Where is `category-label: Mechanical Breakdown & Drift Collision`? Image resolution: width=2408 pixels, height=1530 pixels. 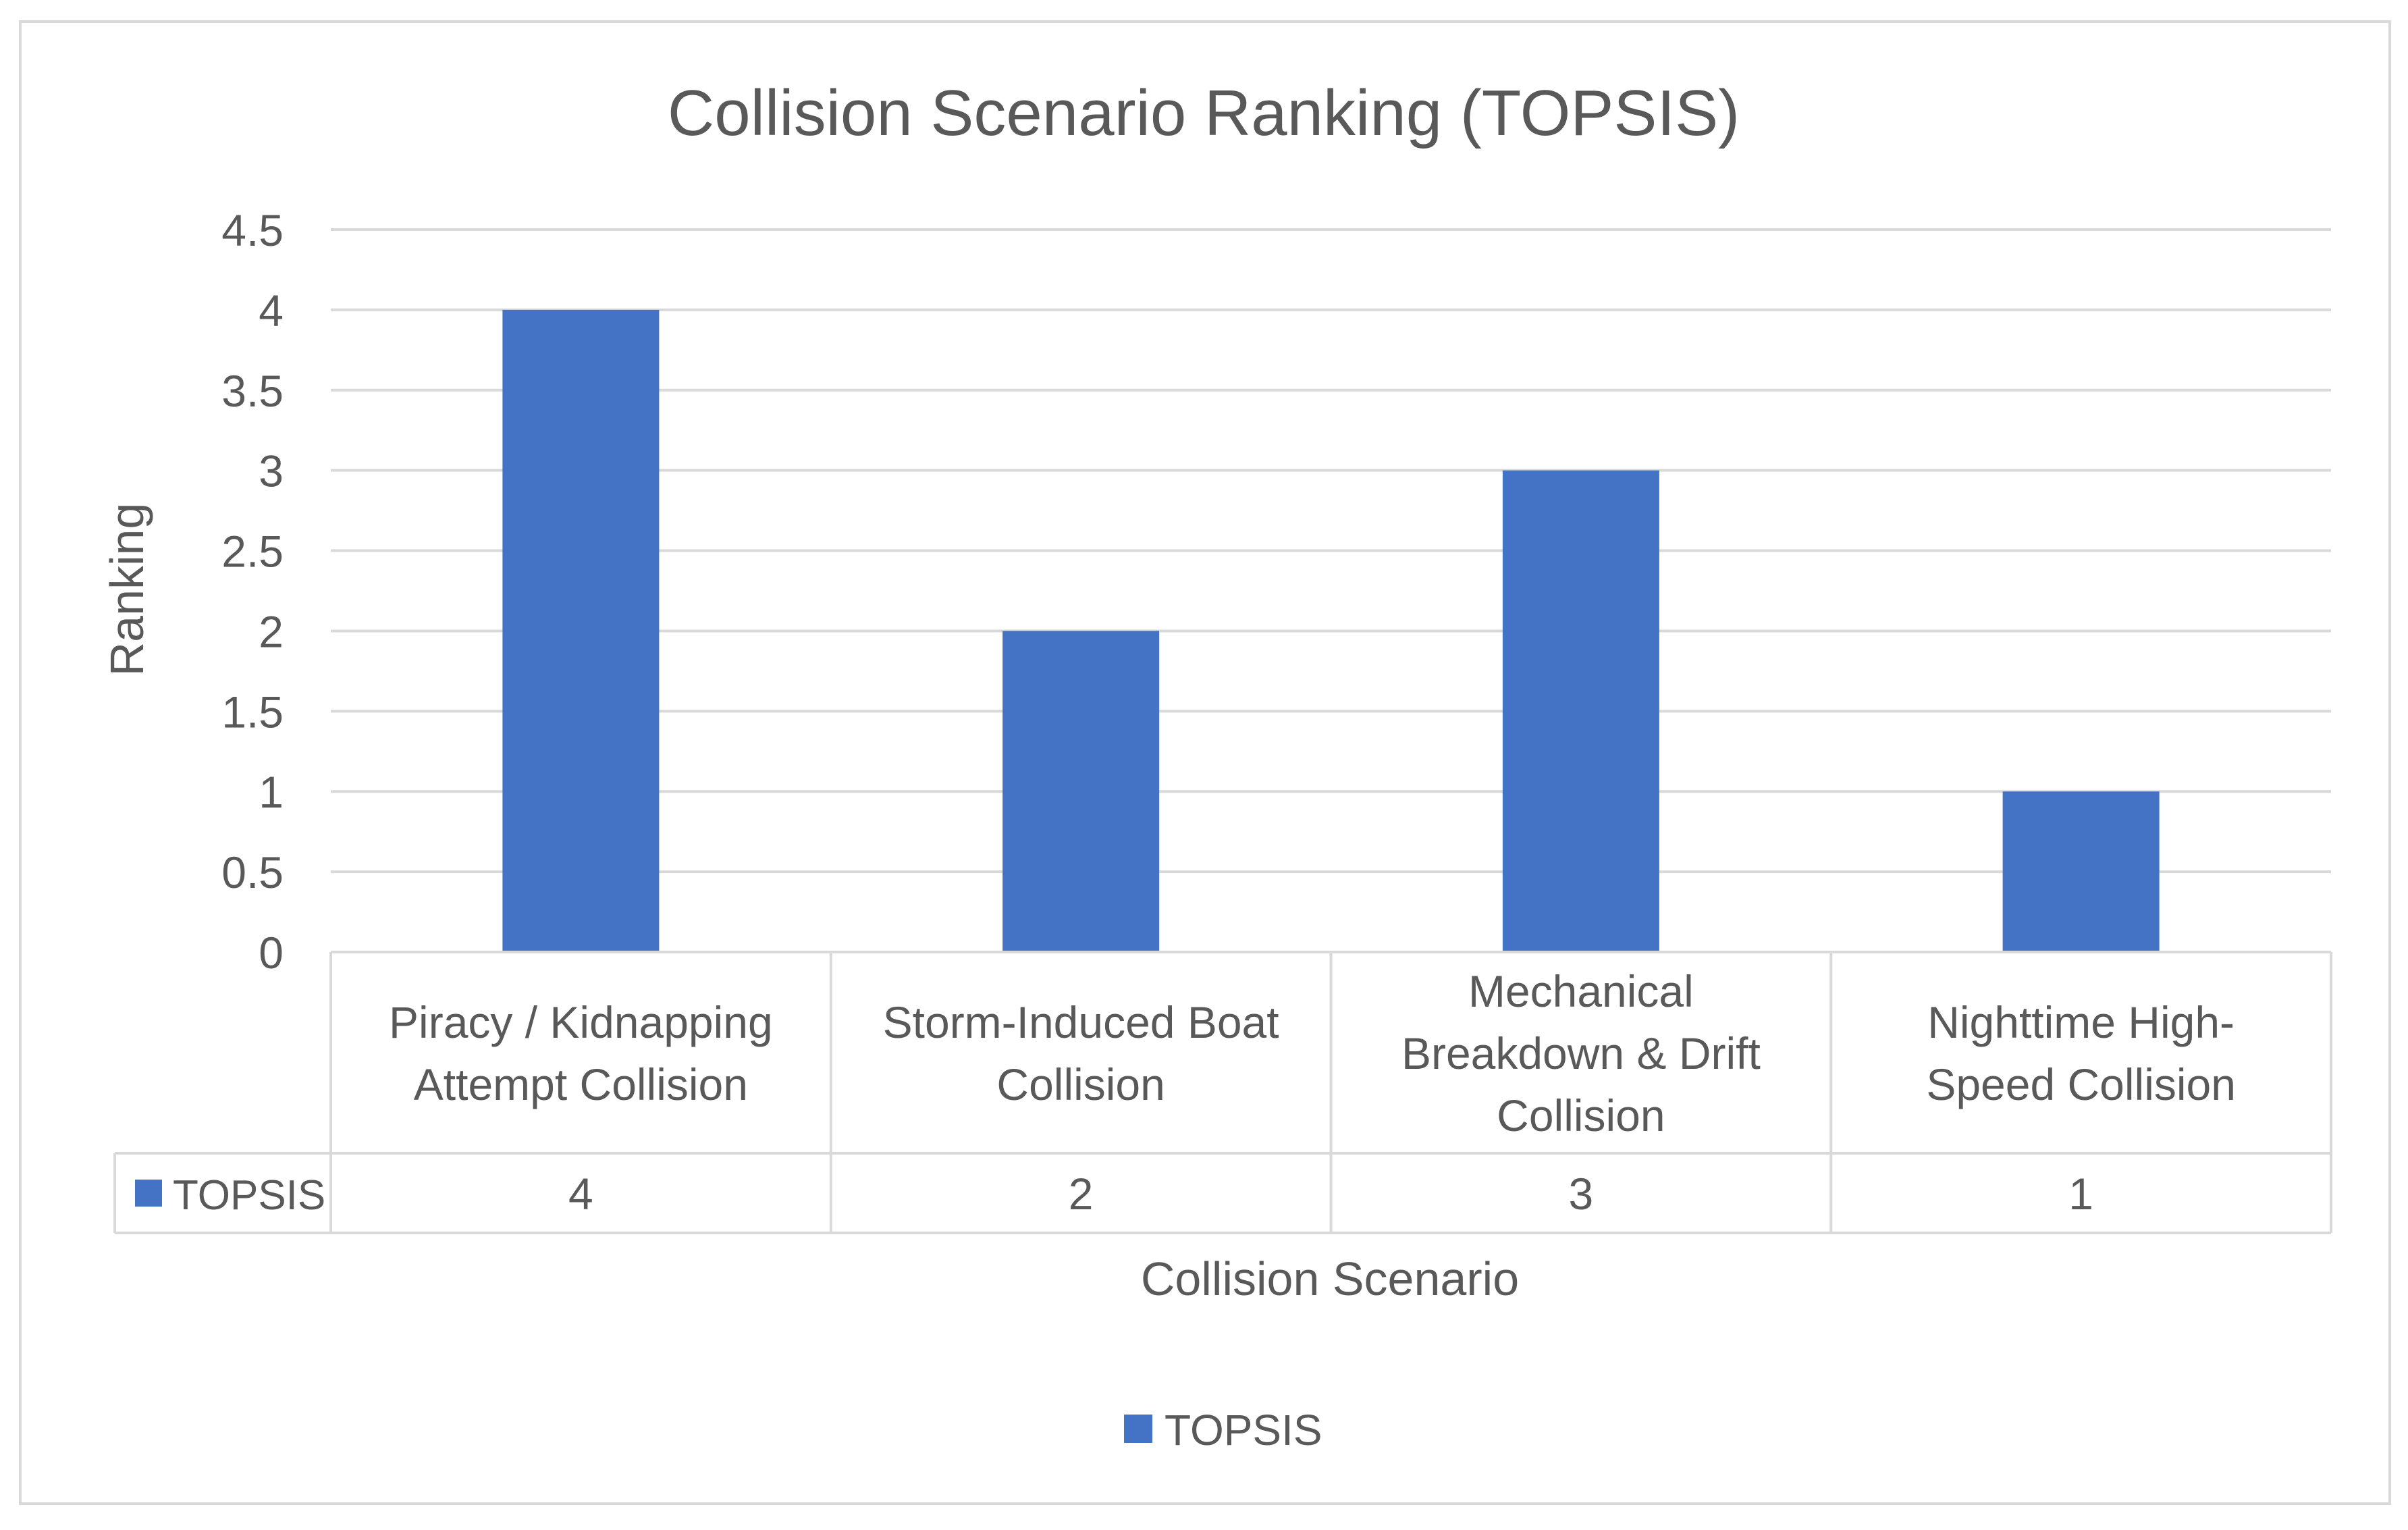
category-label: Mechanical Breakdown & Drift Collision is located at coordinates (1581, 1053).